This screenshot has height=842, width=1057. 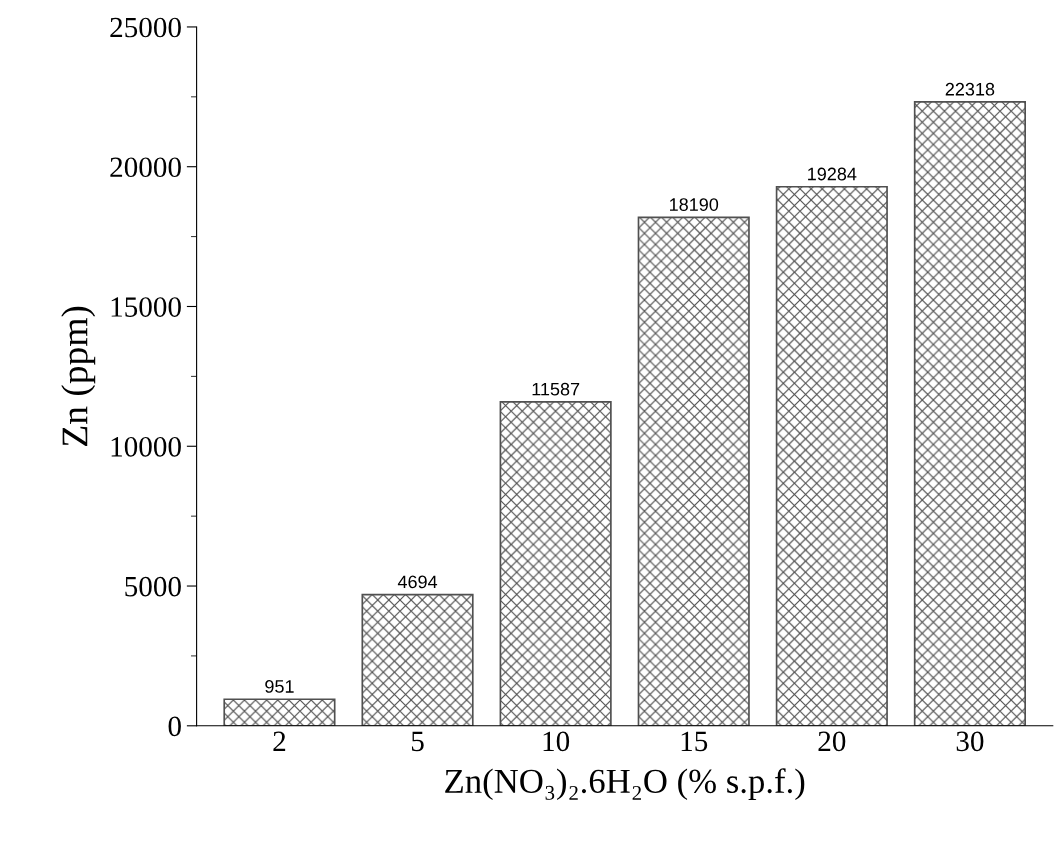 What do you see at coordinates (556, 389) in the screenshot?
I see `data-label: 11587` at bounding box center [556, 389].